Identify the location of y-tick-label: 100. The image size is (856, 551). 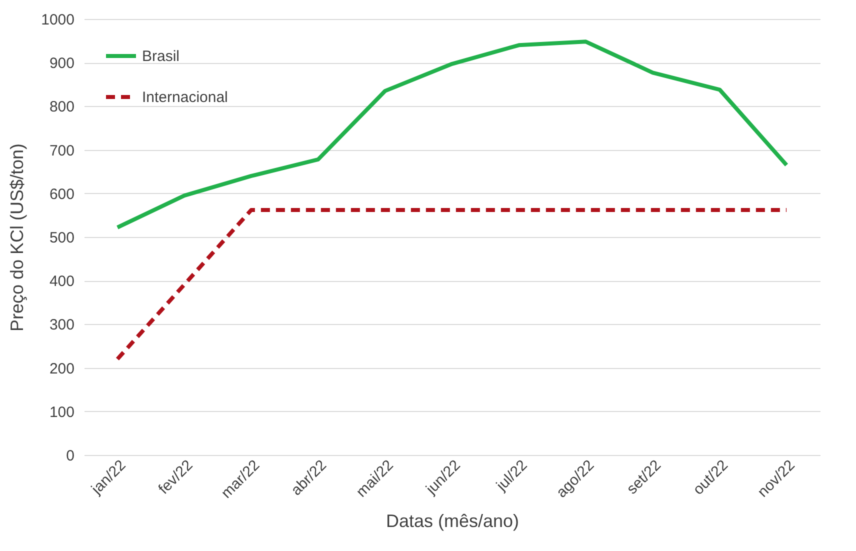
(61, 412).